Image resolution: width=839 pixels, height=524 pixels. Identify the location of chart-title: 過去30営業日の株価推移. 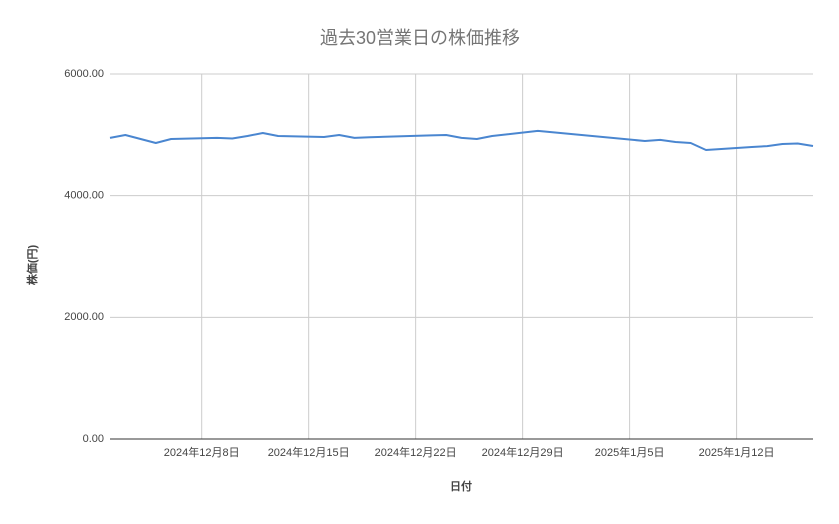
(420, 38).